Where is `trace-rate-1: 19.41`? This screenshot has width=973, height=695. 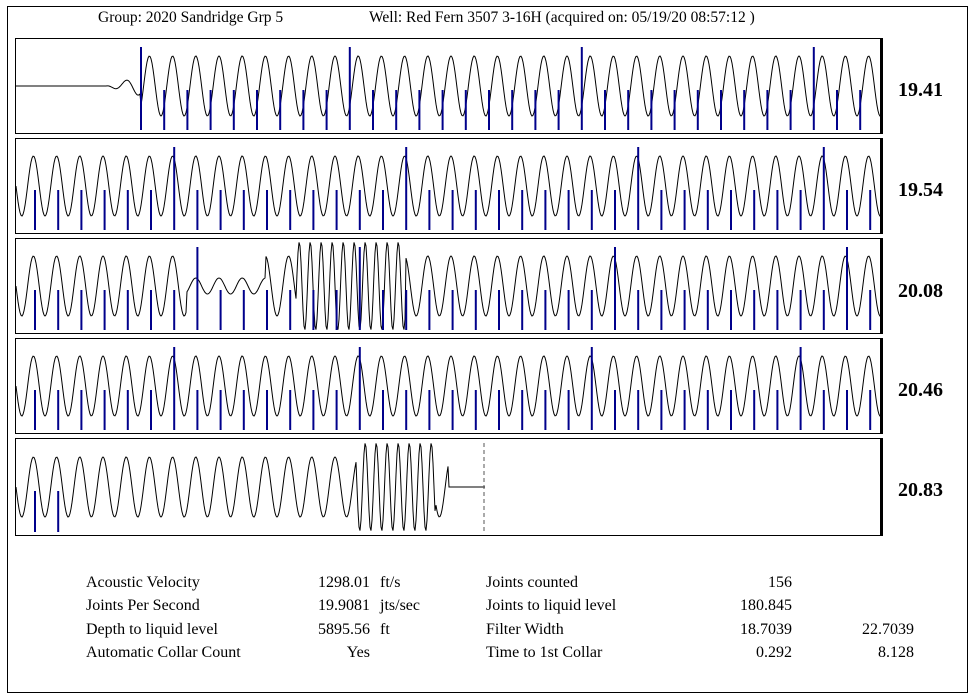 trace-rate-1: 19.41 is located at coordinates (920, 90).